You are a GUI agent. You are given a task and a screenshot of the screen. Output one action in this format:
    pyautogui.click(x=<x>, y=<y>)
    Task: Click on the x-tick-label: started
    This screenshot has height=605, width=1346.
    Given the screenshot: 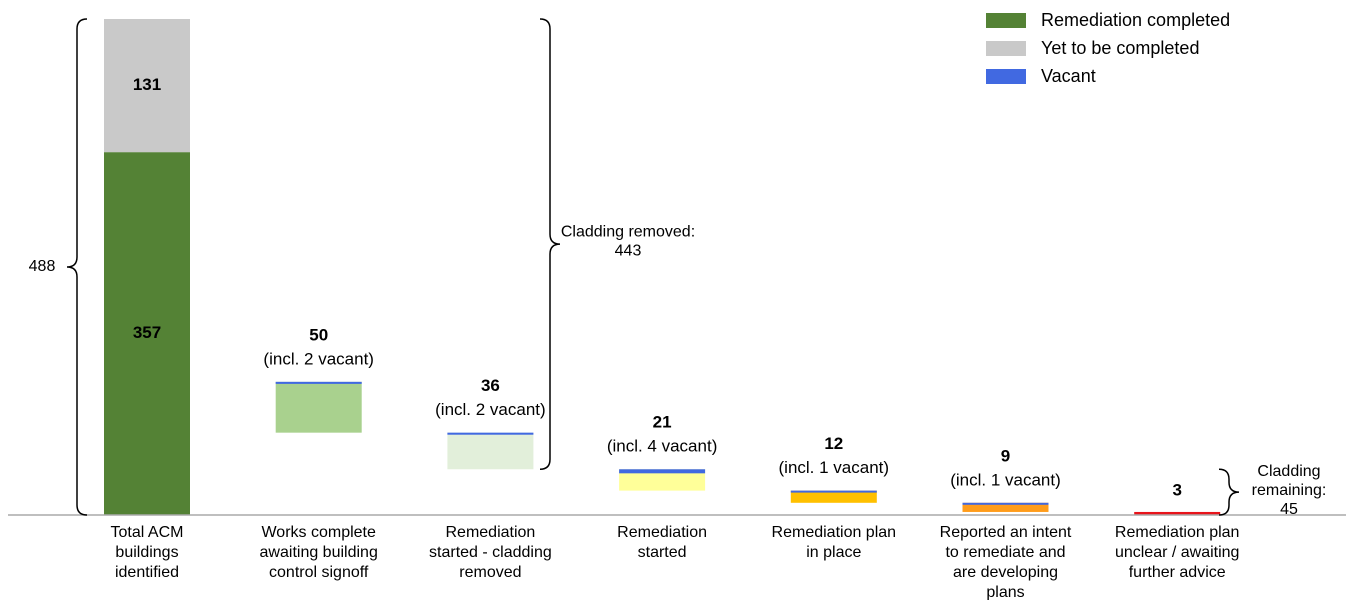 What is the action you would take?
    pyautogui.click(x=662, y=552)
    